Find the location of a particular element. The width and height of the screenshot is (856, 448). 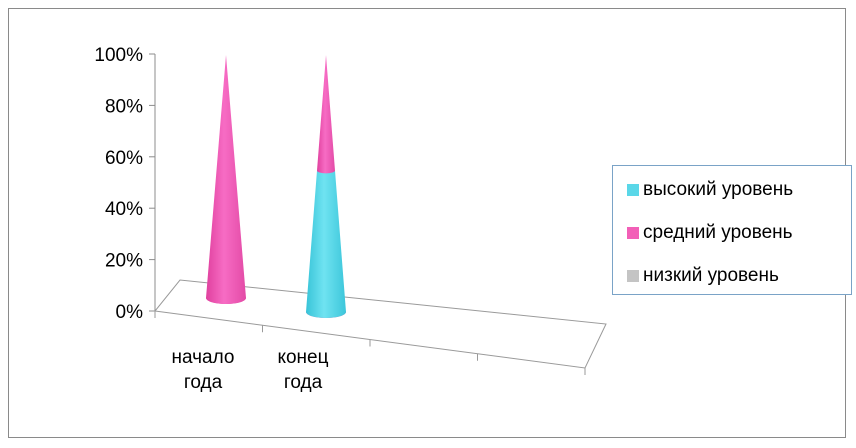

x-axis-tick-labels: начало года конец года is located at coordinates (250, 370).